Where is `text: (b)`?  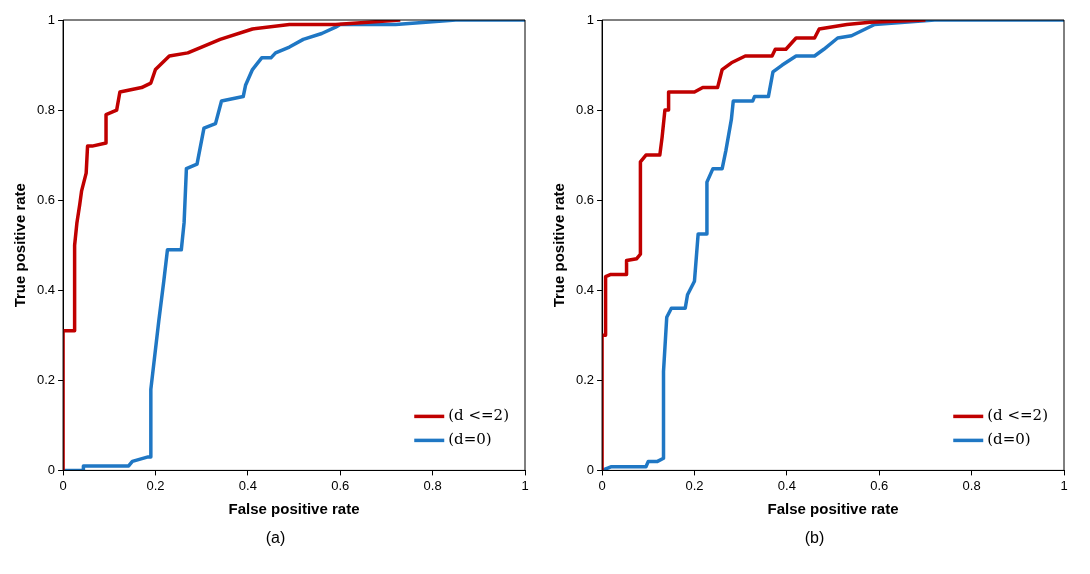 text: (b) is located at coordinates (814, 538).